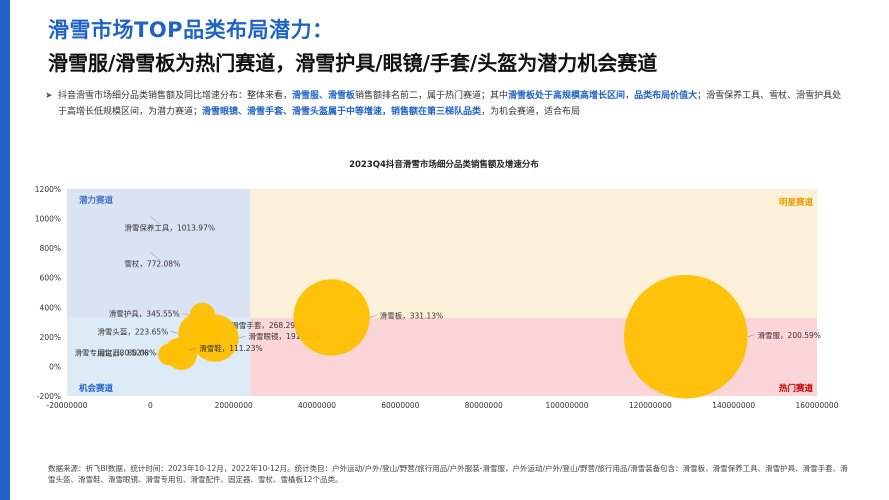 This screenshot has width=889, height=500. I want to click on description-segment: 抖音滑雪市场细分品类销售额及同比增速分布：整体来看，, so click(175, 96).